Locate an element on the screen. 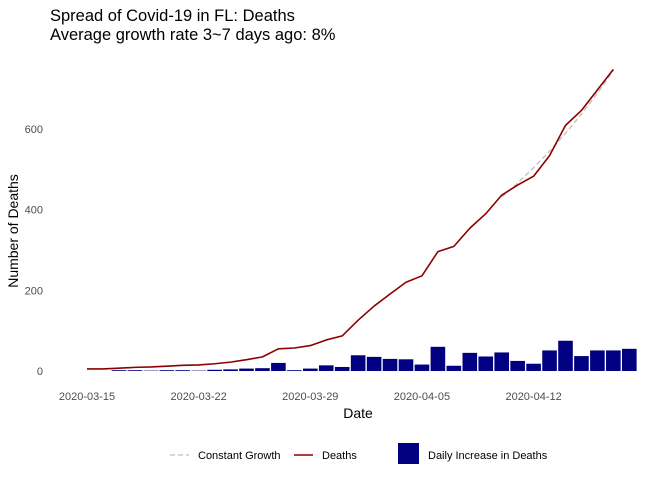 The image size is (672, 480). x-tick-label: 2020-03-22 is located at coordinates (199, 397).